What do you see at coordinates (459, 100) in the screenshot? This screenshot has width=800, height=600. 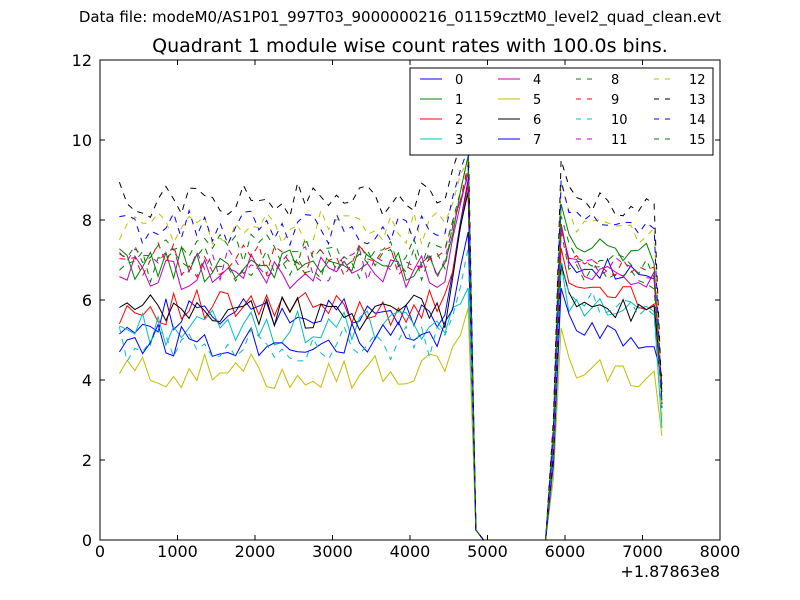 I see `legend-label-1: 1` at bounding box center [459, 100].